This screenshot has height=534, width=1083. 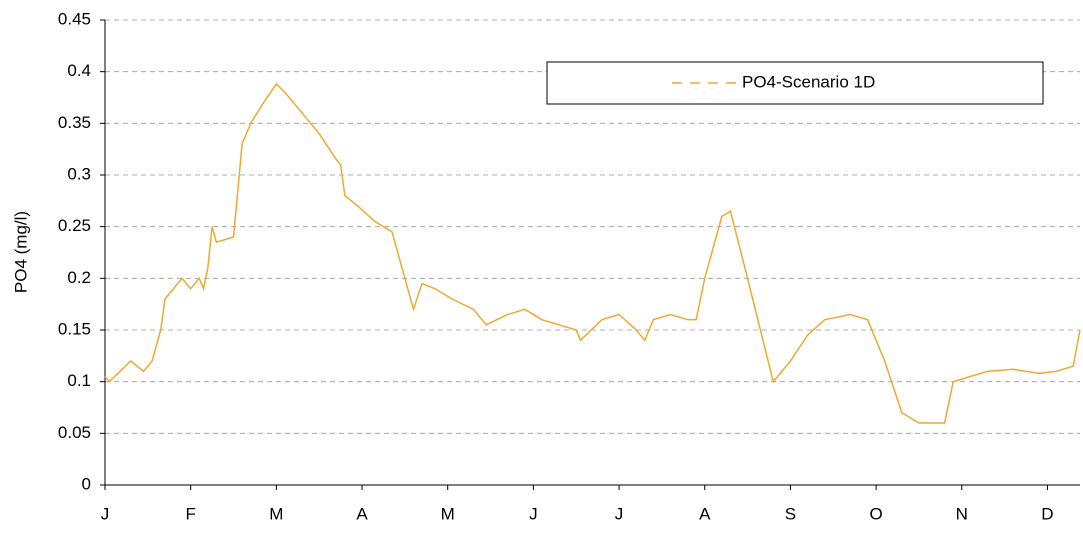 What do you see at coordinates (74, 432) in the screenshot?
I see `y-tick-label: 0.05` at bounding box center [74, 432].